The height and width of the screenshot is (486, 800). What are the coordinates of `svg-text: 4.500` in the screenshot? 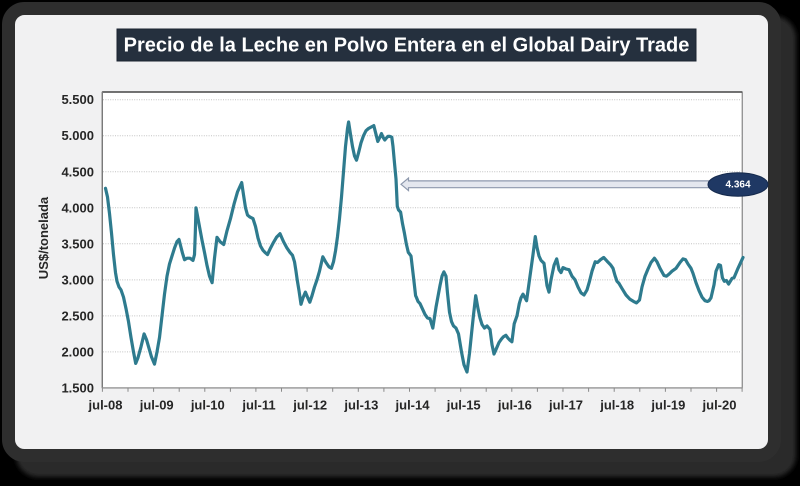 It's located at (77, 171).